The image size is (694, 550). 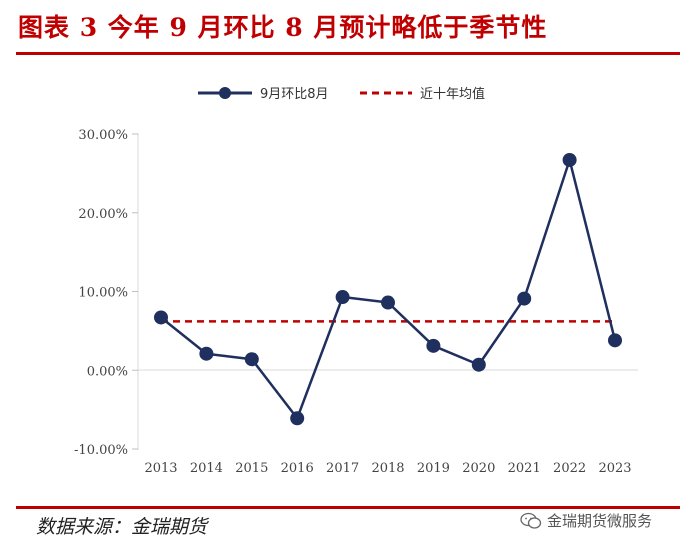 What do you see at coordinates (283, 27) in the screenshot?
I see `figure-title: 图表 3 今年 9 月环比 8 月预计略低于季节性` at bounding box center [283, 27].